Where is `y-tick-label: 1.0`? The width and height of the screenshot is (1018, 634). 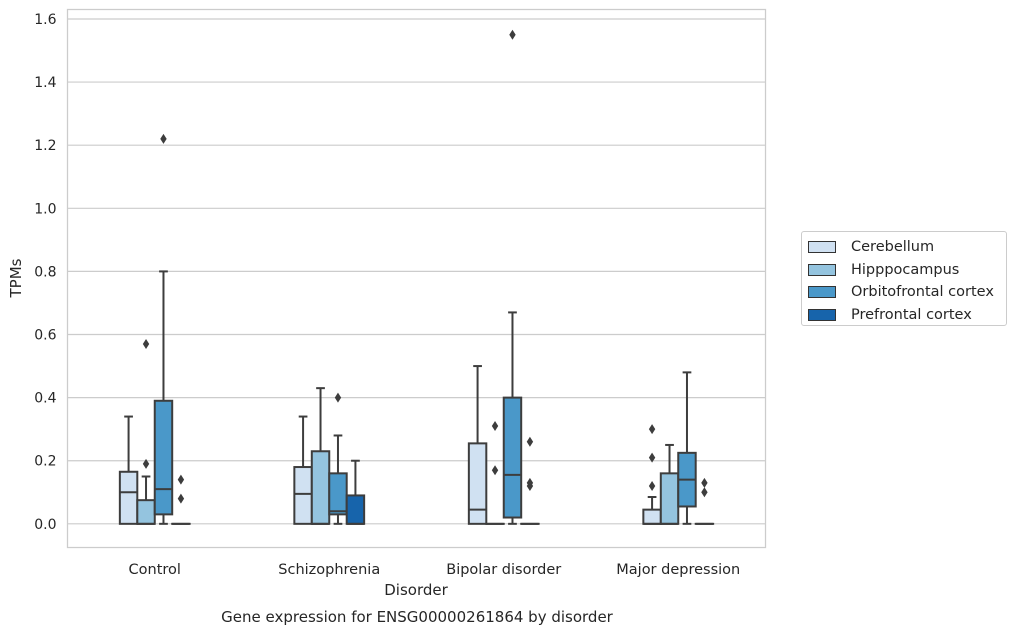 y-tick-label: 1.0 is located at coordinates (45, 209).